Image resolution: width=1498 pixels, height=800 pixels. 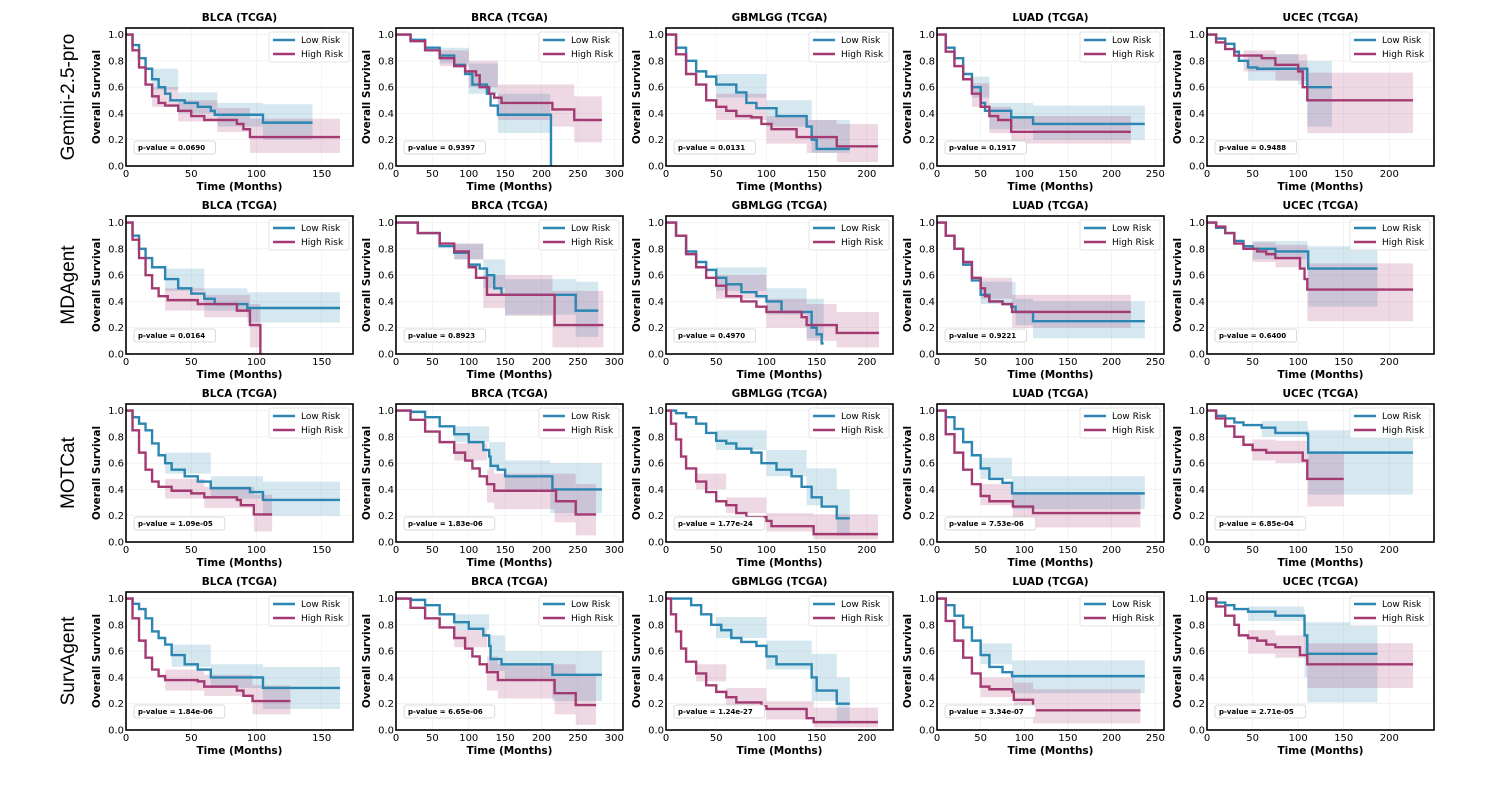 What do you see at coordinates (780, 18) in the screenshot?
I see `panel-title: GBMLGG (TCGA)` at bounding box center [780, 18].